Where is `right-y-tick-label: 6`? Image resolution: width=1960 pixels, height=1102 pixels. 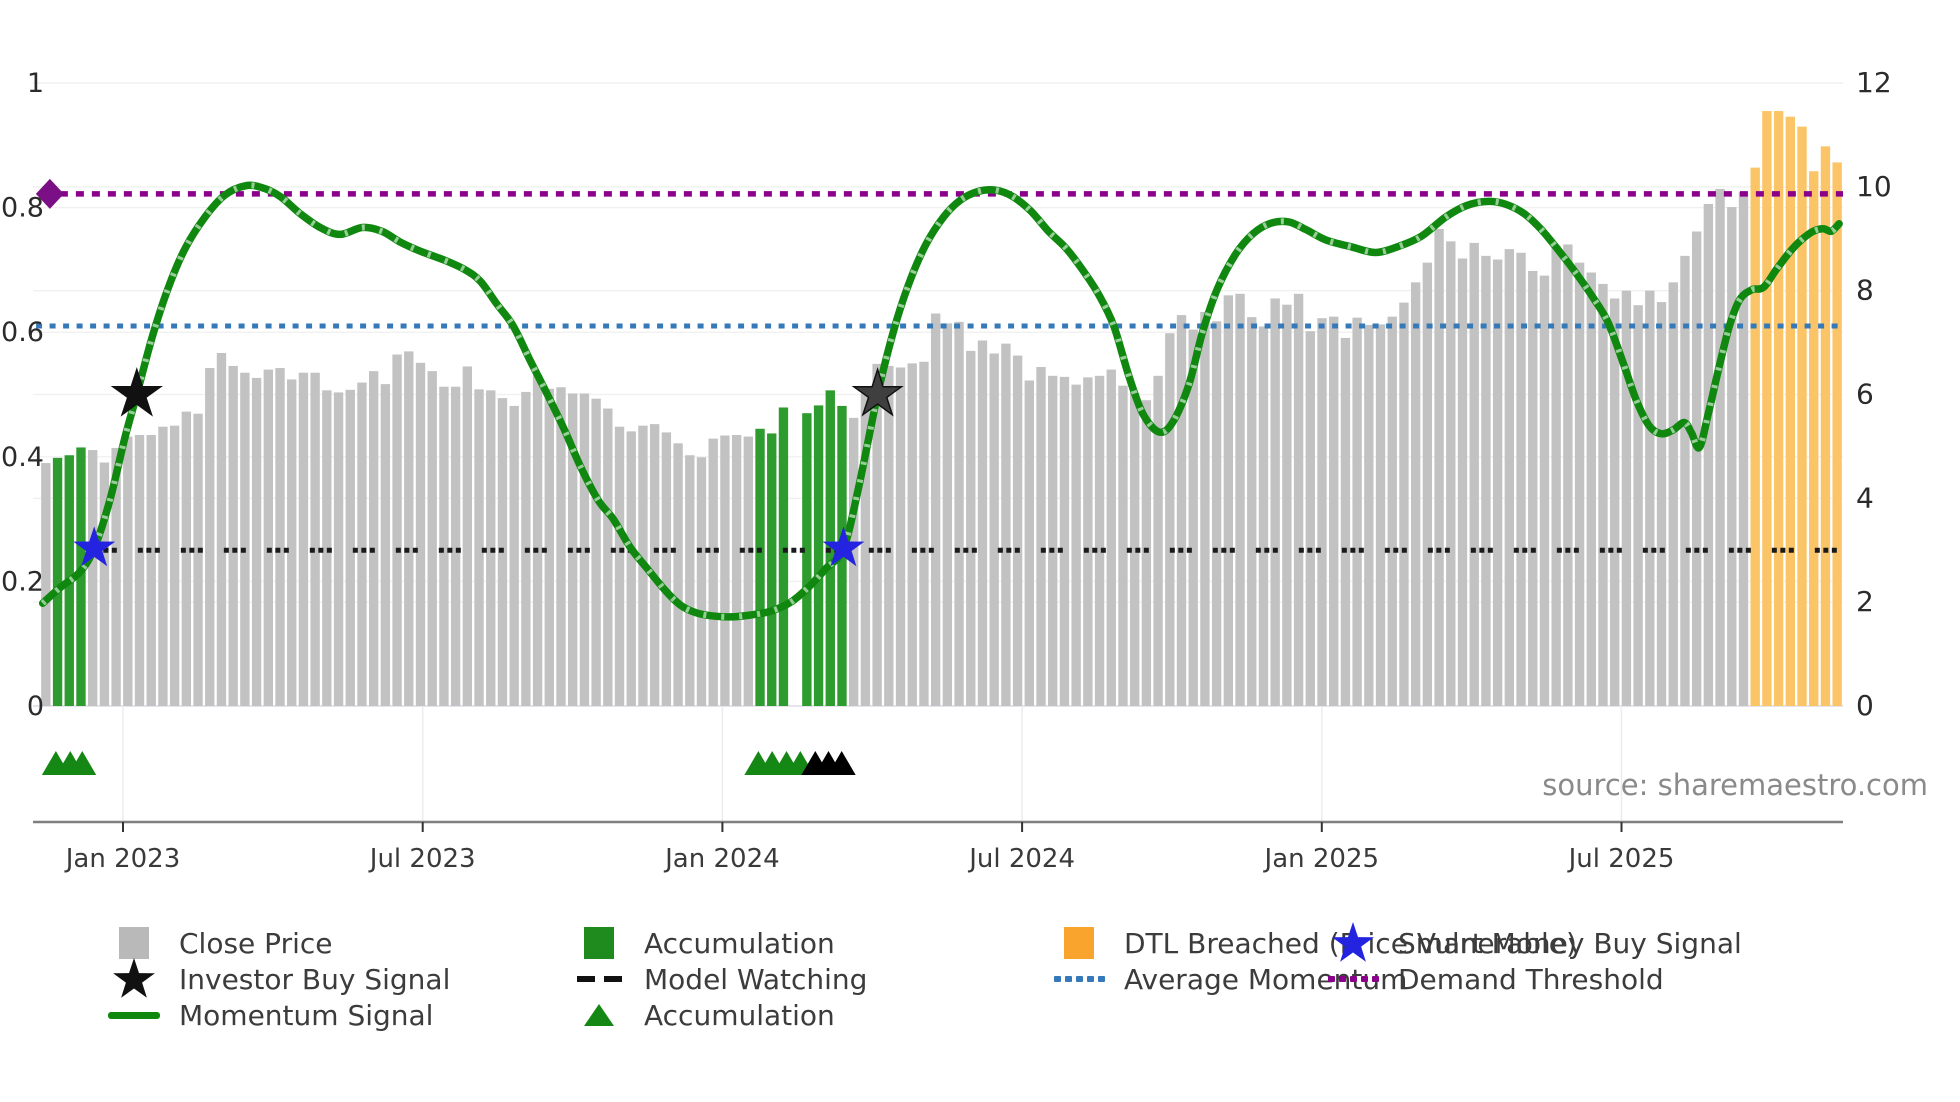
right-y-tick-label: 6 is located at coordinates (1865, 394).